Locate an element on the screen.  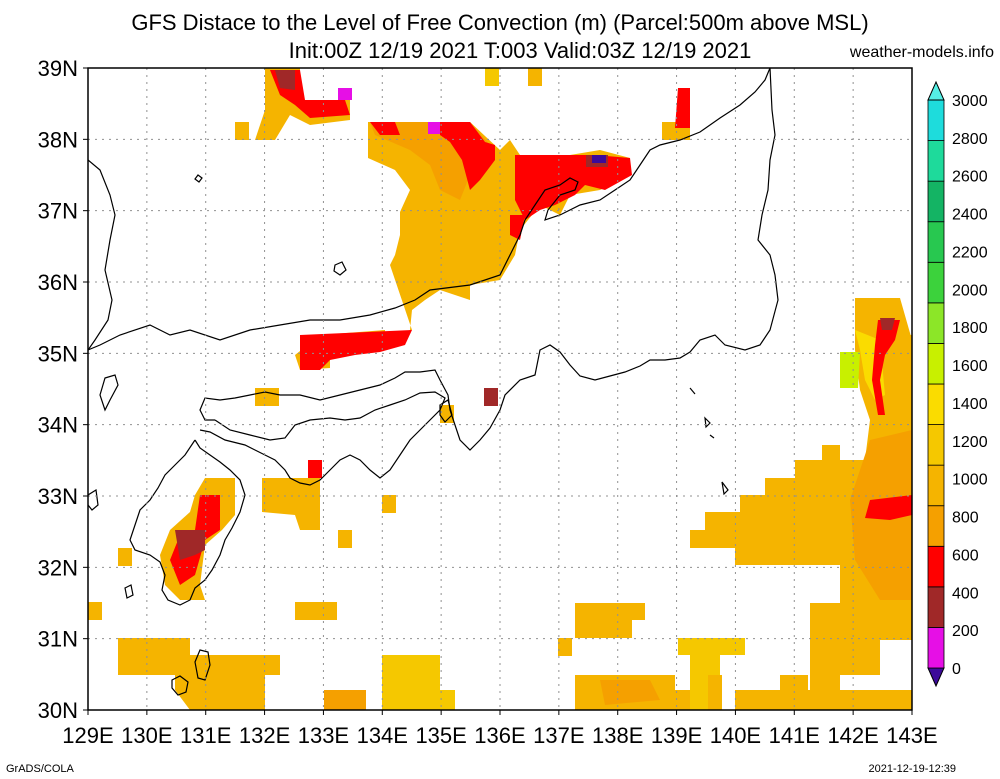
lon-label: 131E is located at coordinates (205, 735).